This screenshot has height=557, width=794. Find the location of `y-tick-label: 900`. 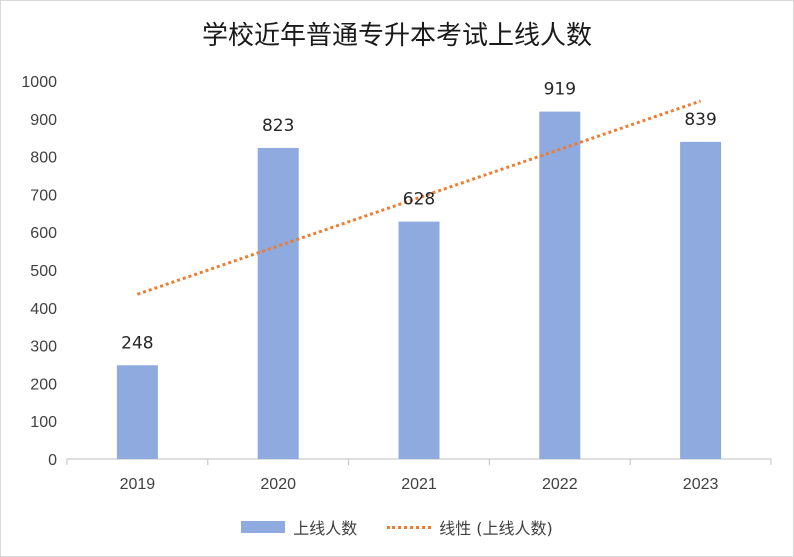

y-tick-label: 900 is located at coordinates (43, 120).